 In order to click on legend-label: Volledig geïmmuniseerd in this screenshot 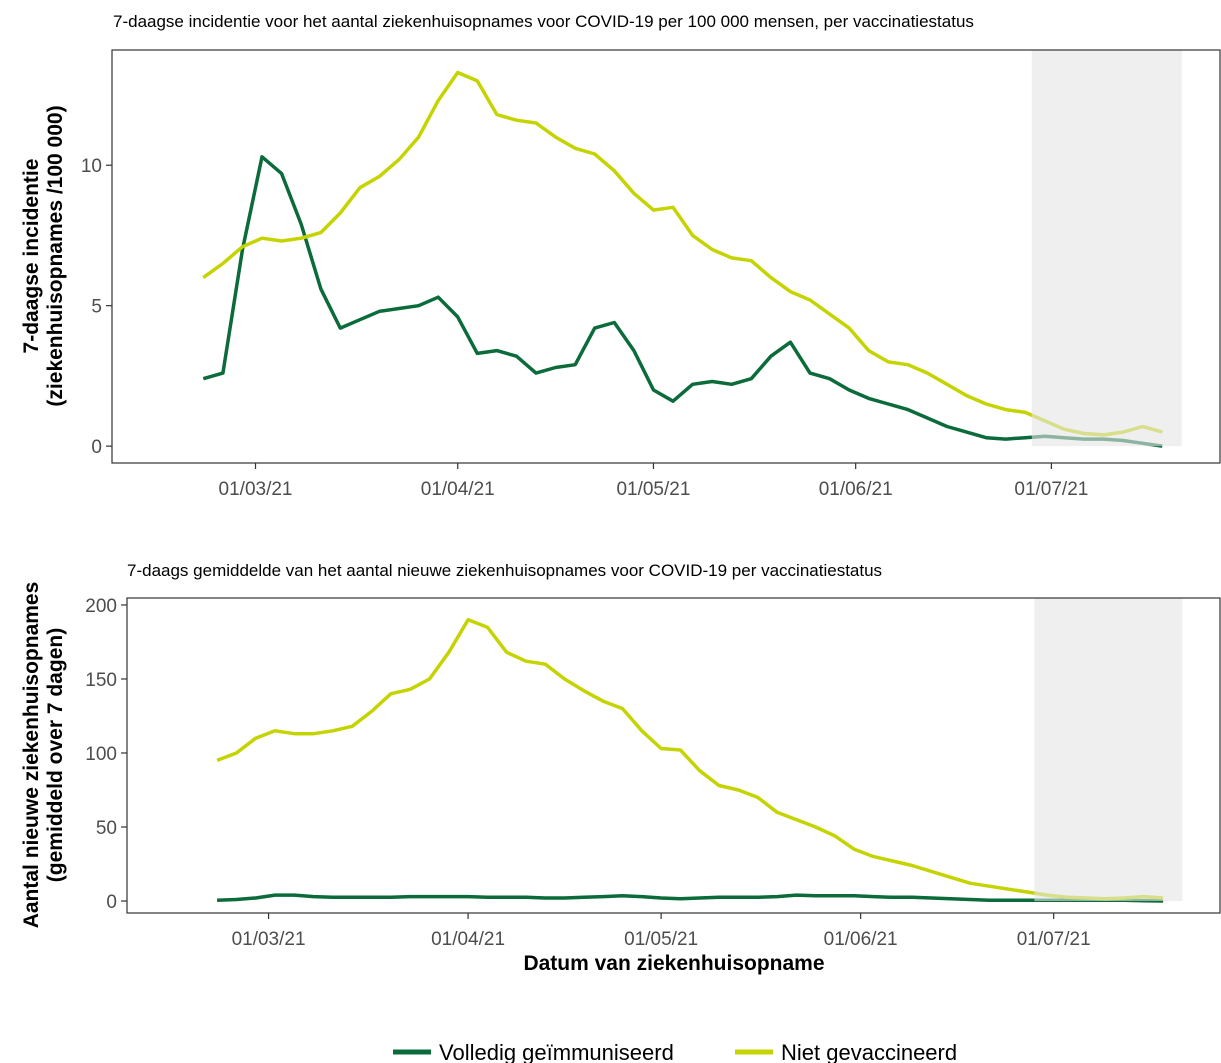, I will do `click(556, 1051)`.